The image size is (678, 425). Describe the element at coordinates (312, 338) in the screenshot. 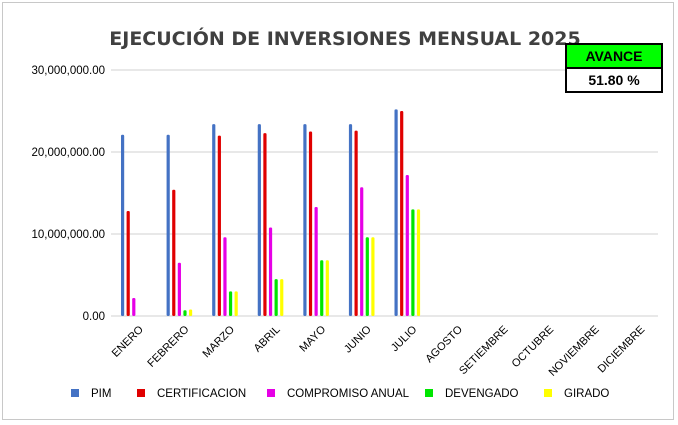

I see `x-tick-label: MAYO` at that location.